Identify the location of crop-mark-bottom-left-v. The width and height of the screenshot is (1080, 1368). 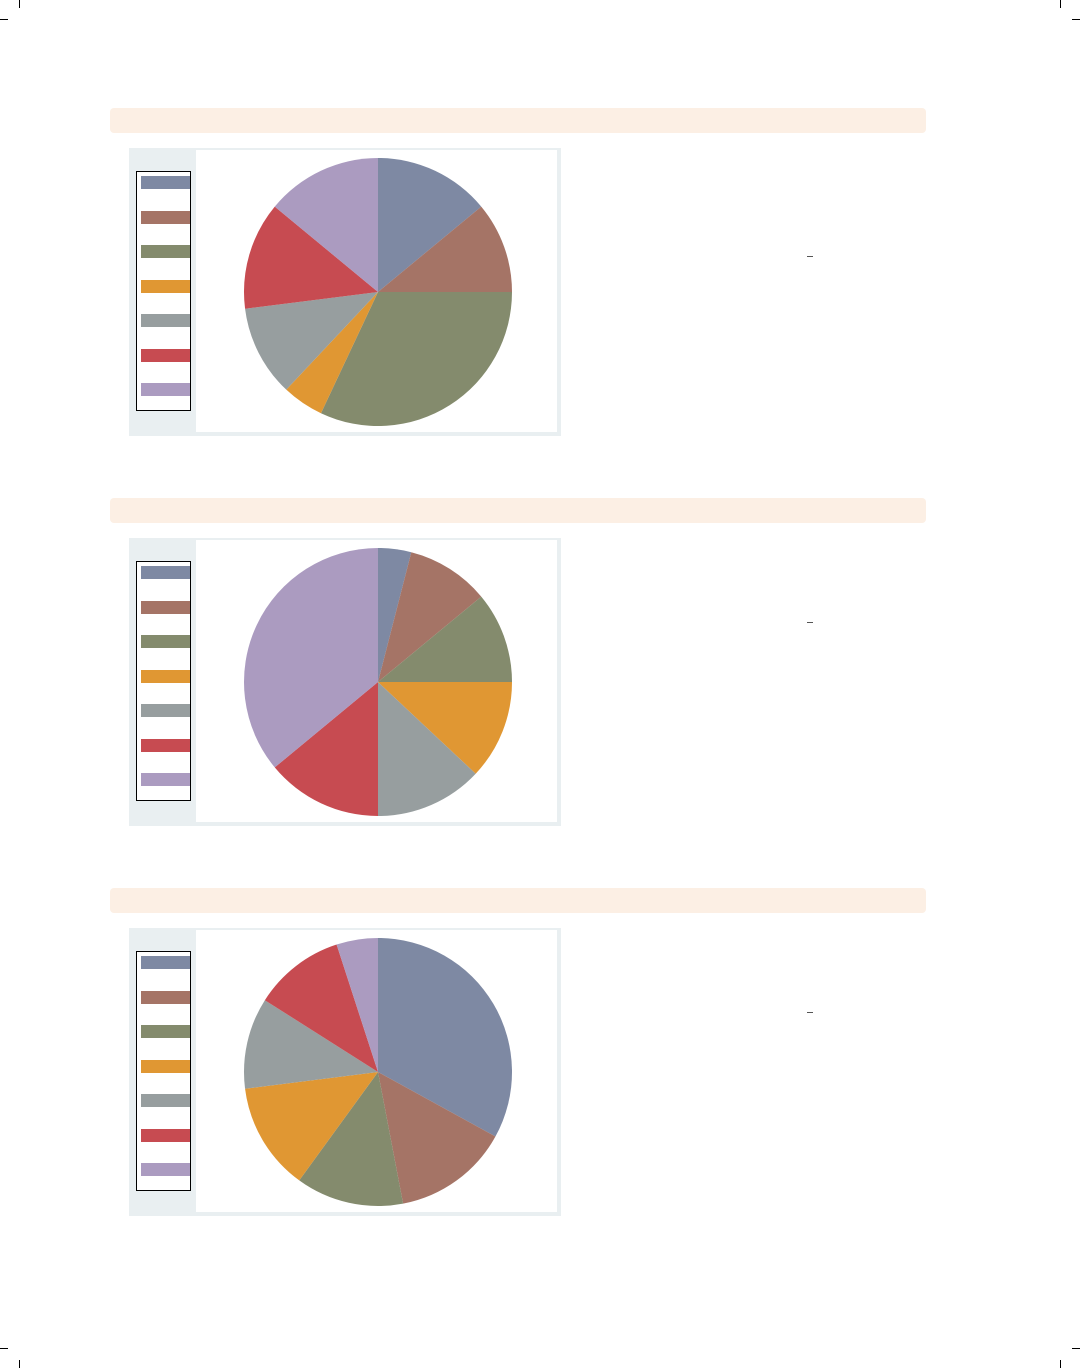
(19, 1364).